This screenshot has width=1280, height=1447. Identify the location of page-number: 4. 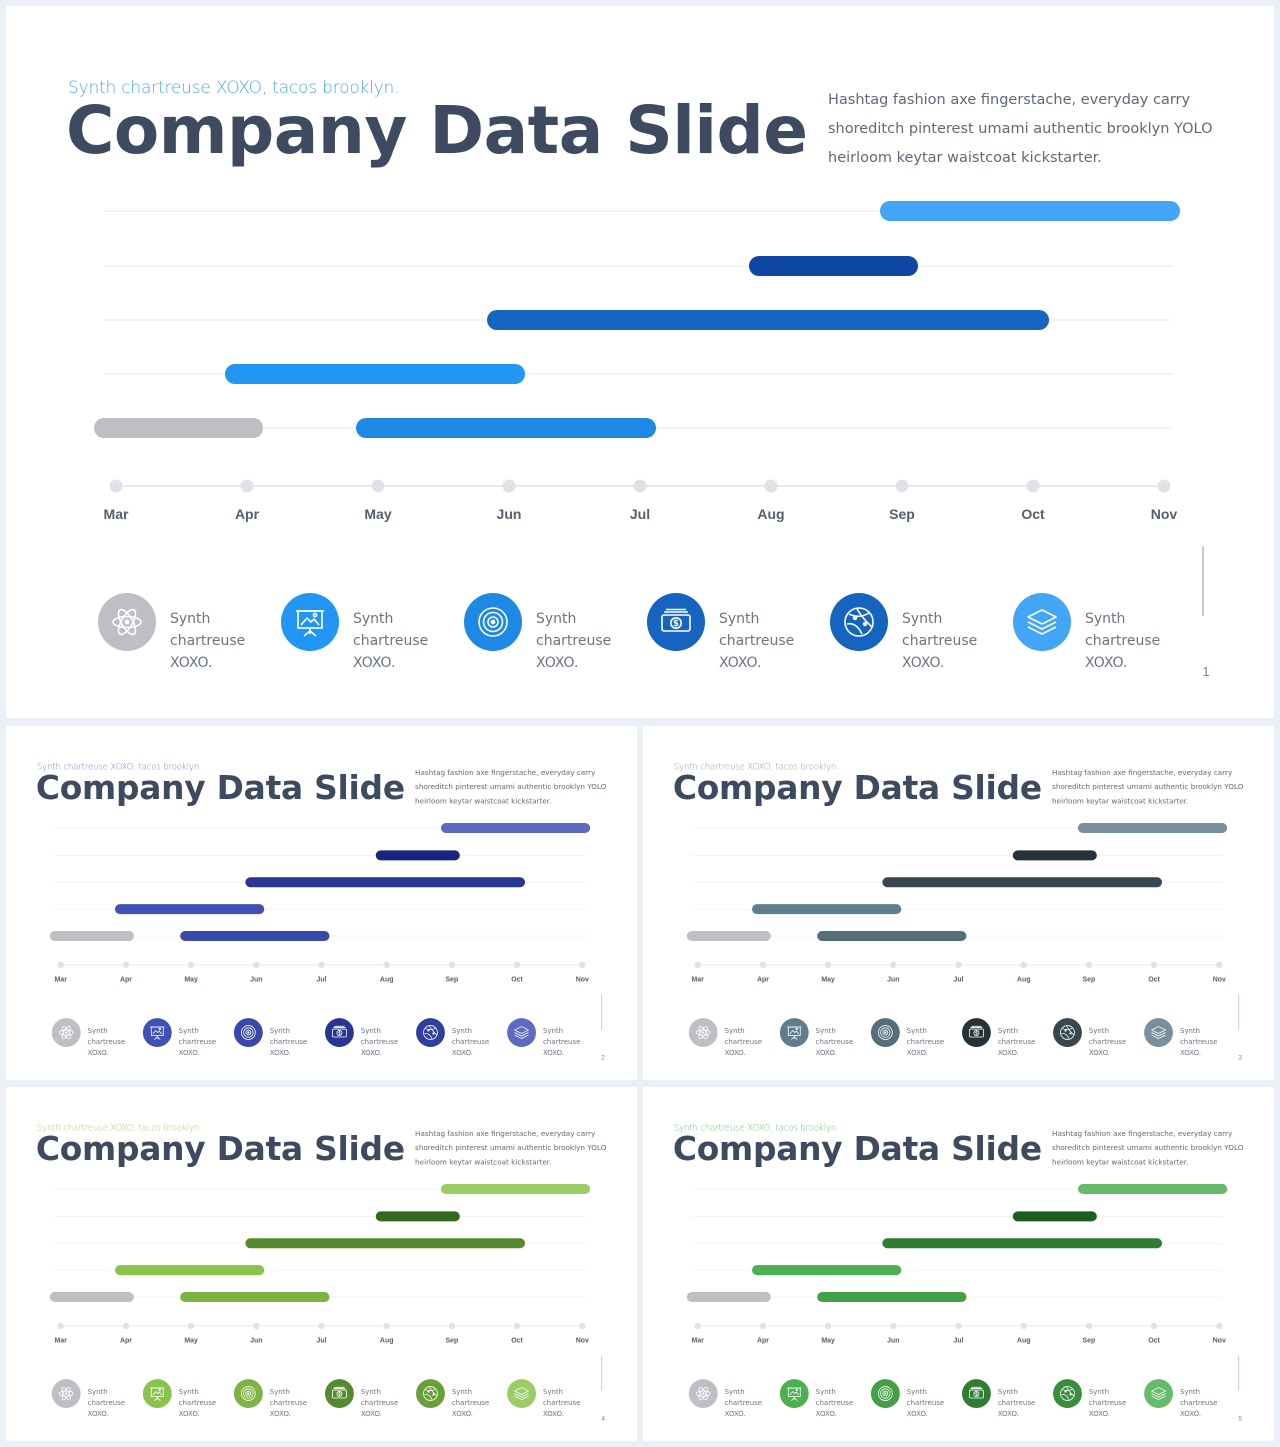
(603, 1418).